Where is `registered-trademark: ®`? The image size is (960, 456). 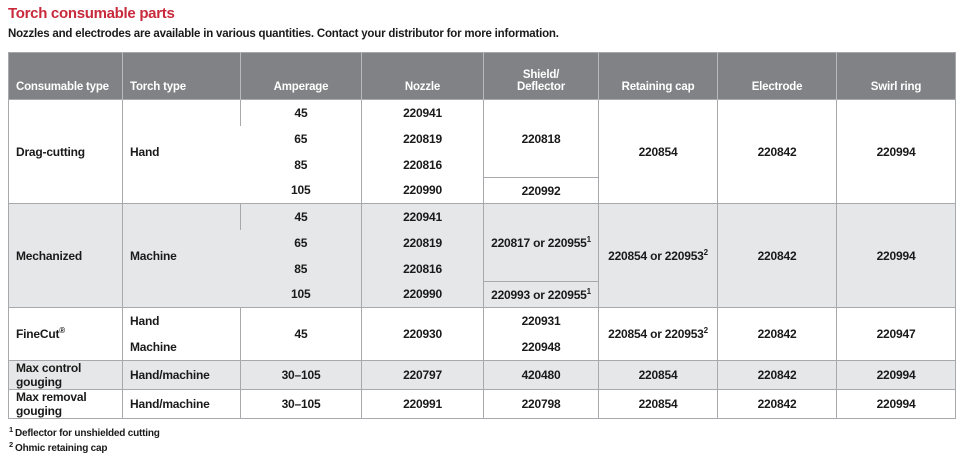
registered-trademark: ® is located at coordinates (62, 330).